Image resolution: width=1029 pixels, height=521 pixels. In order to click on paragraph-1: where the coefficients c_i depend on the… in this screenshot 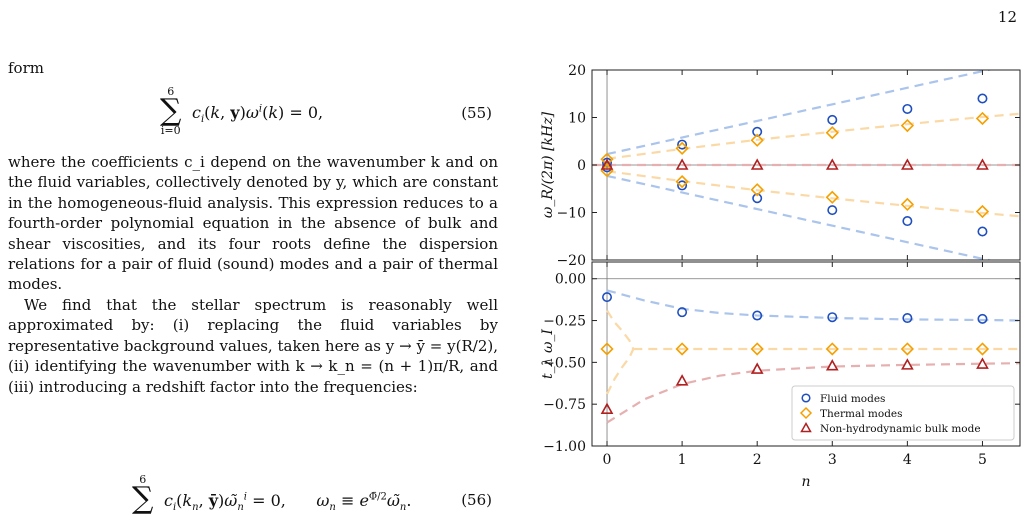, I will do `click(253, 223)`.